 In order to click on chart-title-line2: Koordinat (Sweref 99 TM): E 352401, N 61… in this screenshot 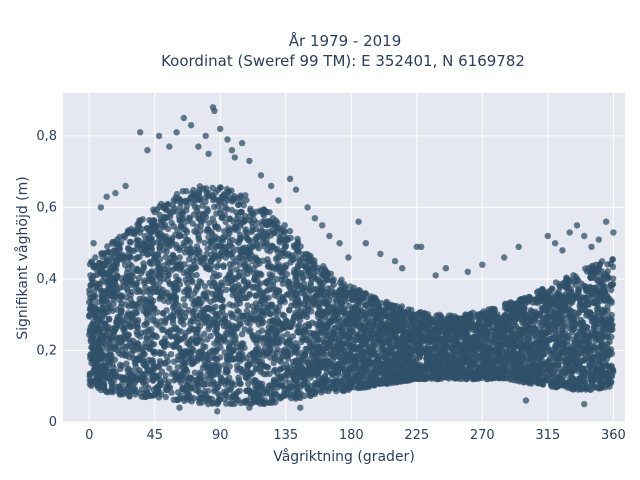, I will do `click(343, 61)`.